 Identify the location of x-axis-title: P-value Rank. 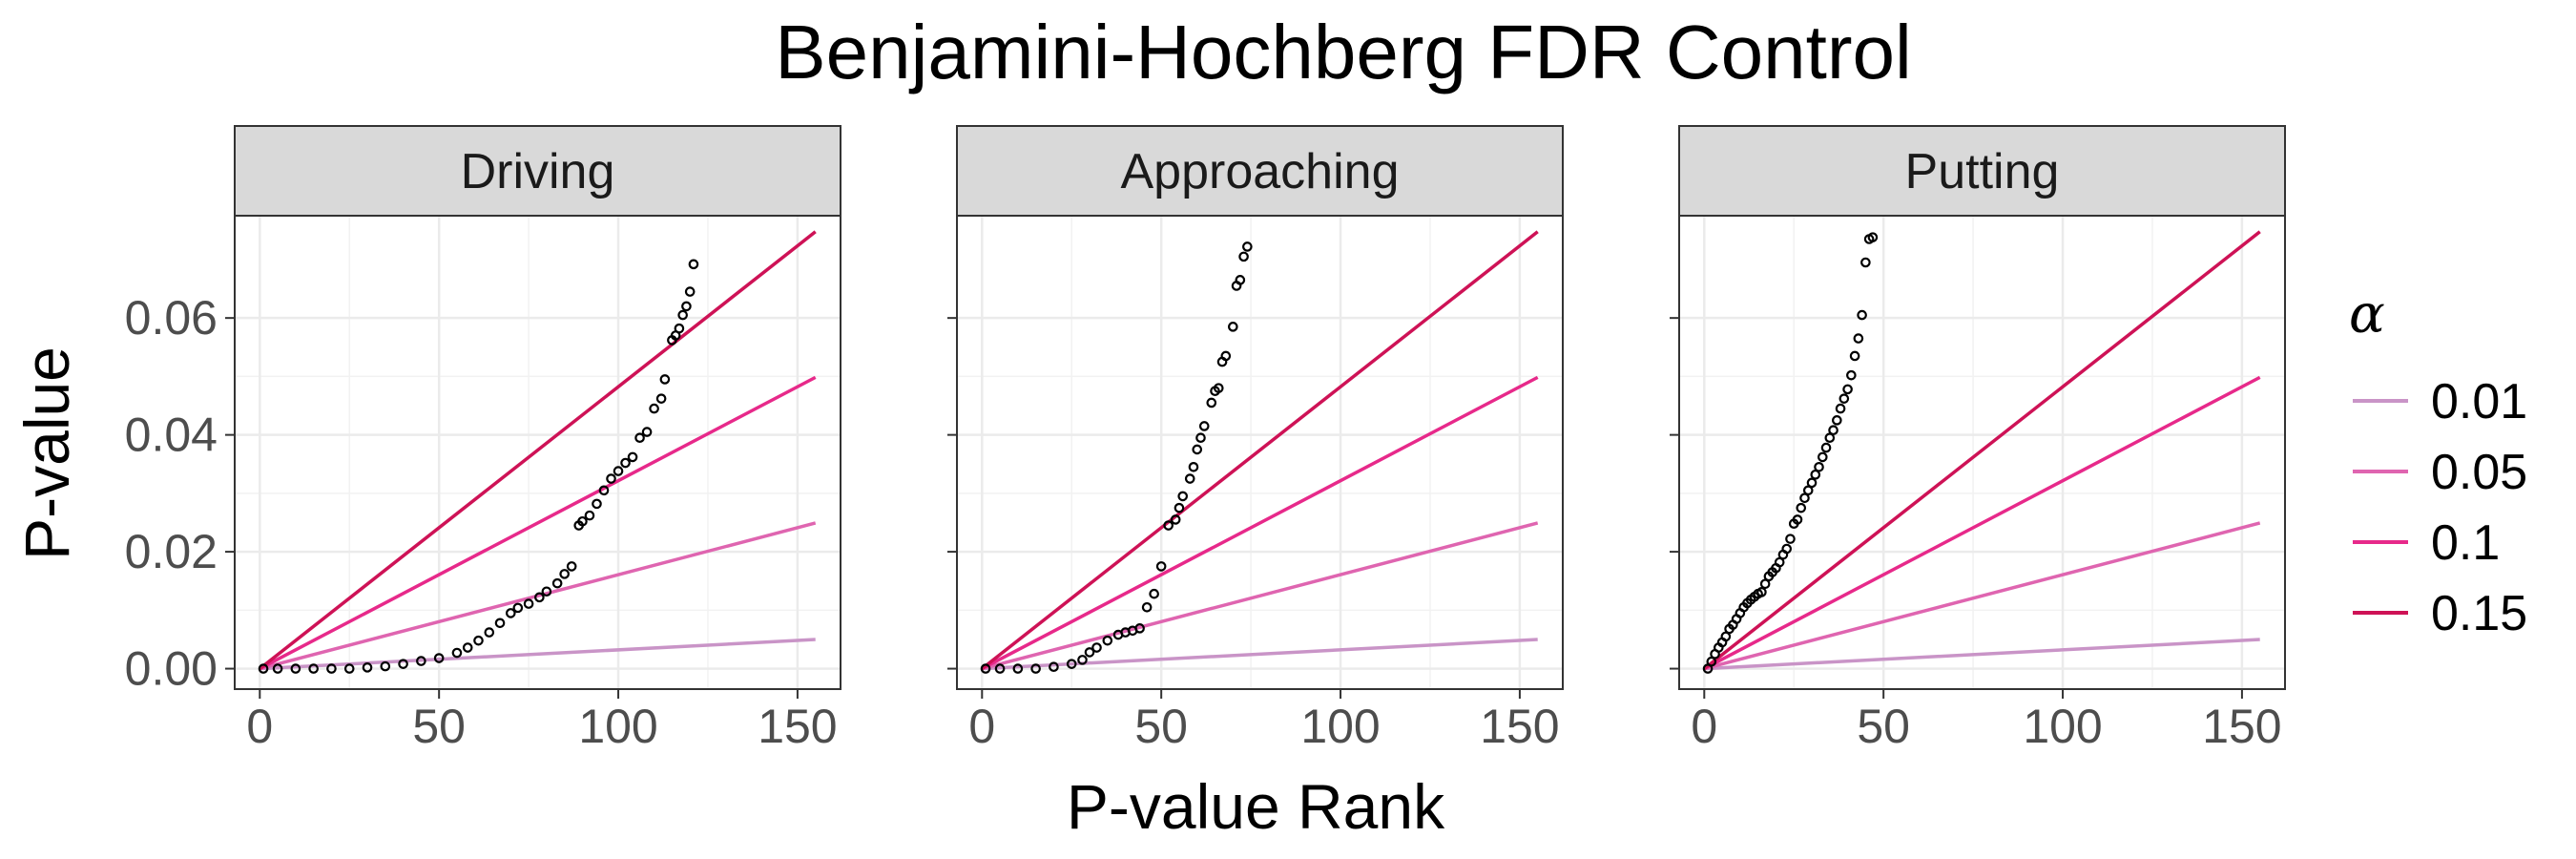
(1256, 806).